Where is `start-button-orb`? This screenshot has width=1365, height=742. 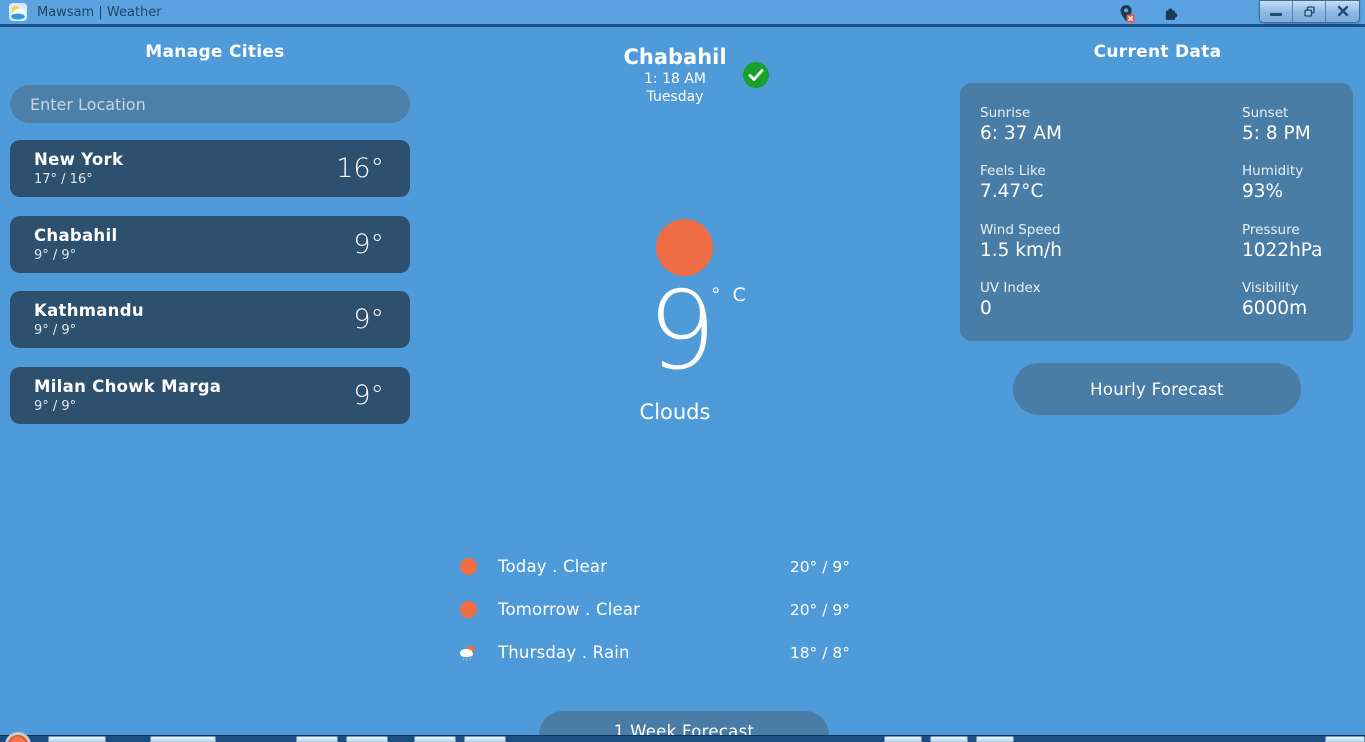
start-button-orb is located at coordinates (18, 737).